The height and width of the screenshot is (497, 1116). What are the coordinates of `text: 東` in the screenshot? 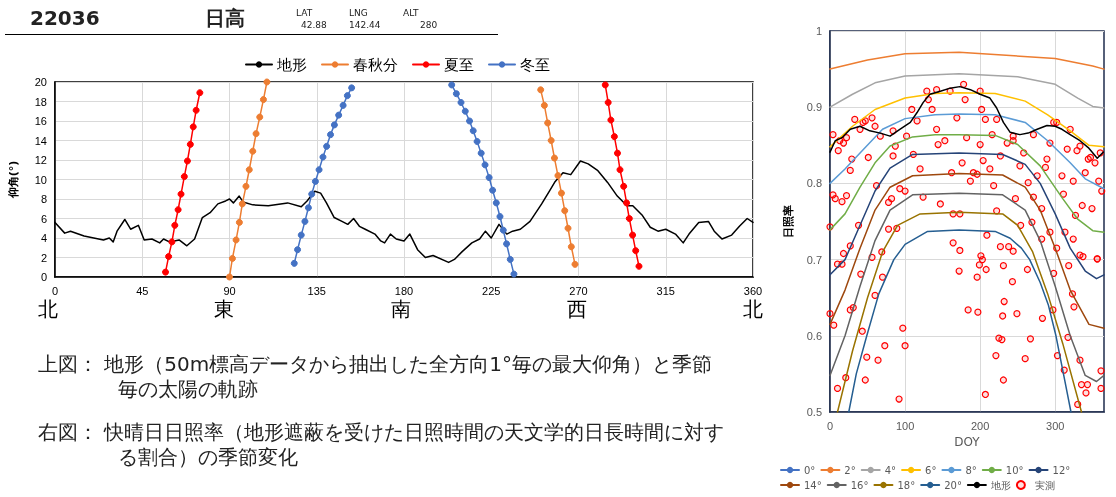 It's located at (224, 309).